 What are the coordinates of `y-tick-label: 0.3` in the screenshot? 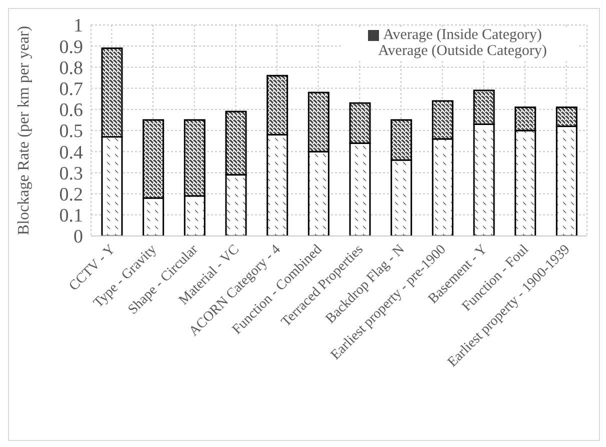 It's located at (71, 173).